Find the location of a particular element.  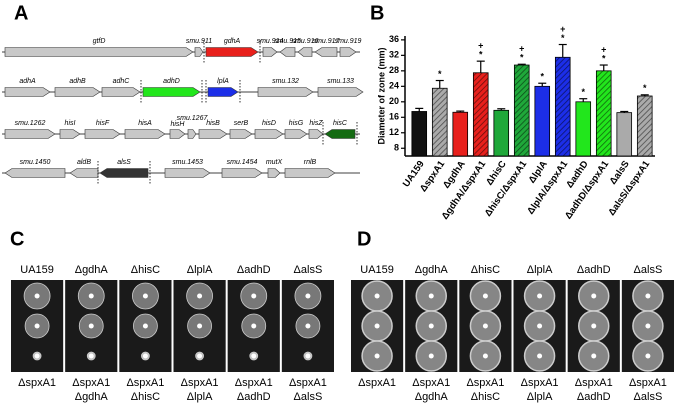

gene-label: smu.914 is located at coordinates (270, 41).